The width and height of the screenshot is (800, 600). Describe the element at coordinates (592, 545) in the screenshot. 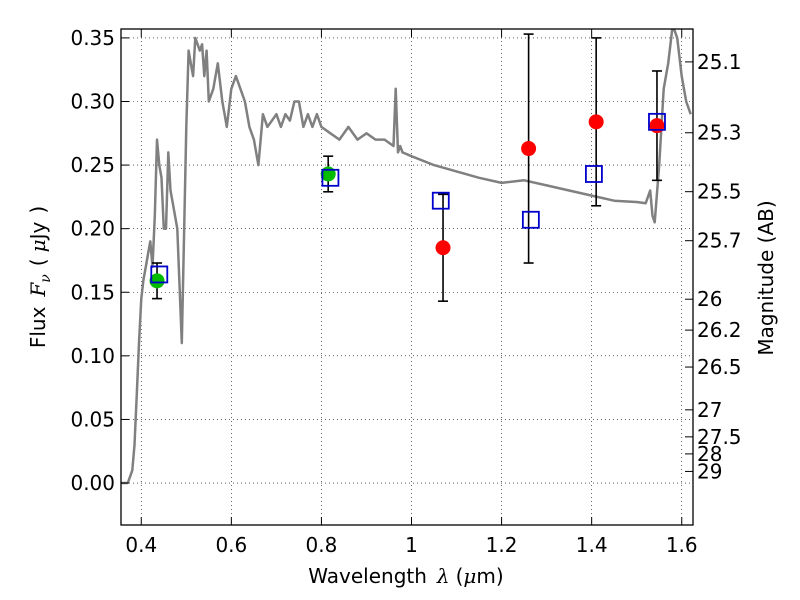

I see `x-tick-label: 1.4` at that location.